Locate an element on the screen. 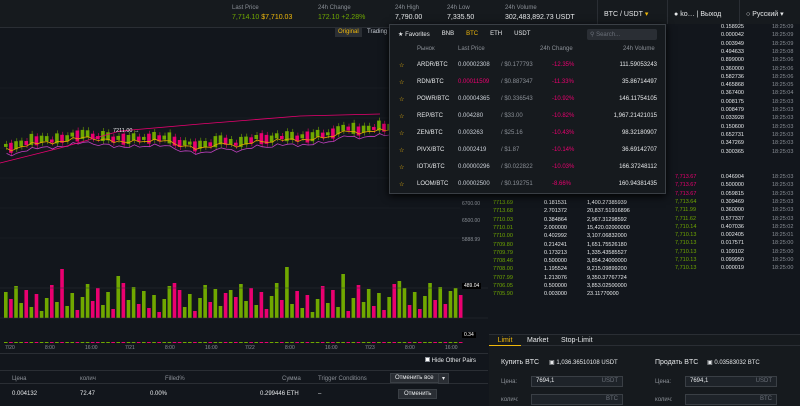 Image resolution: width=800 pixels, height=406 pixels. tab-favorites: ★ Favorites is located at coordinates (414, 34).